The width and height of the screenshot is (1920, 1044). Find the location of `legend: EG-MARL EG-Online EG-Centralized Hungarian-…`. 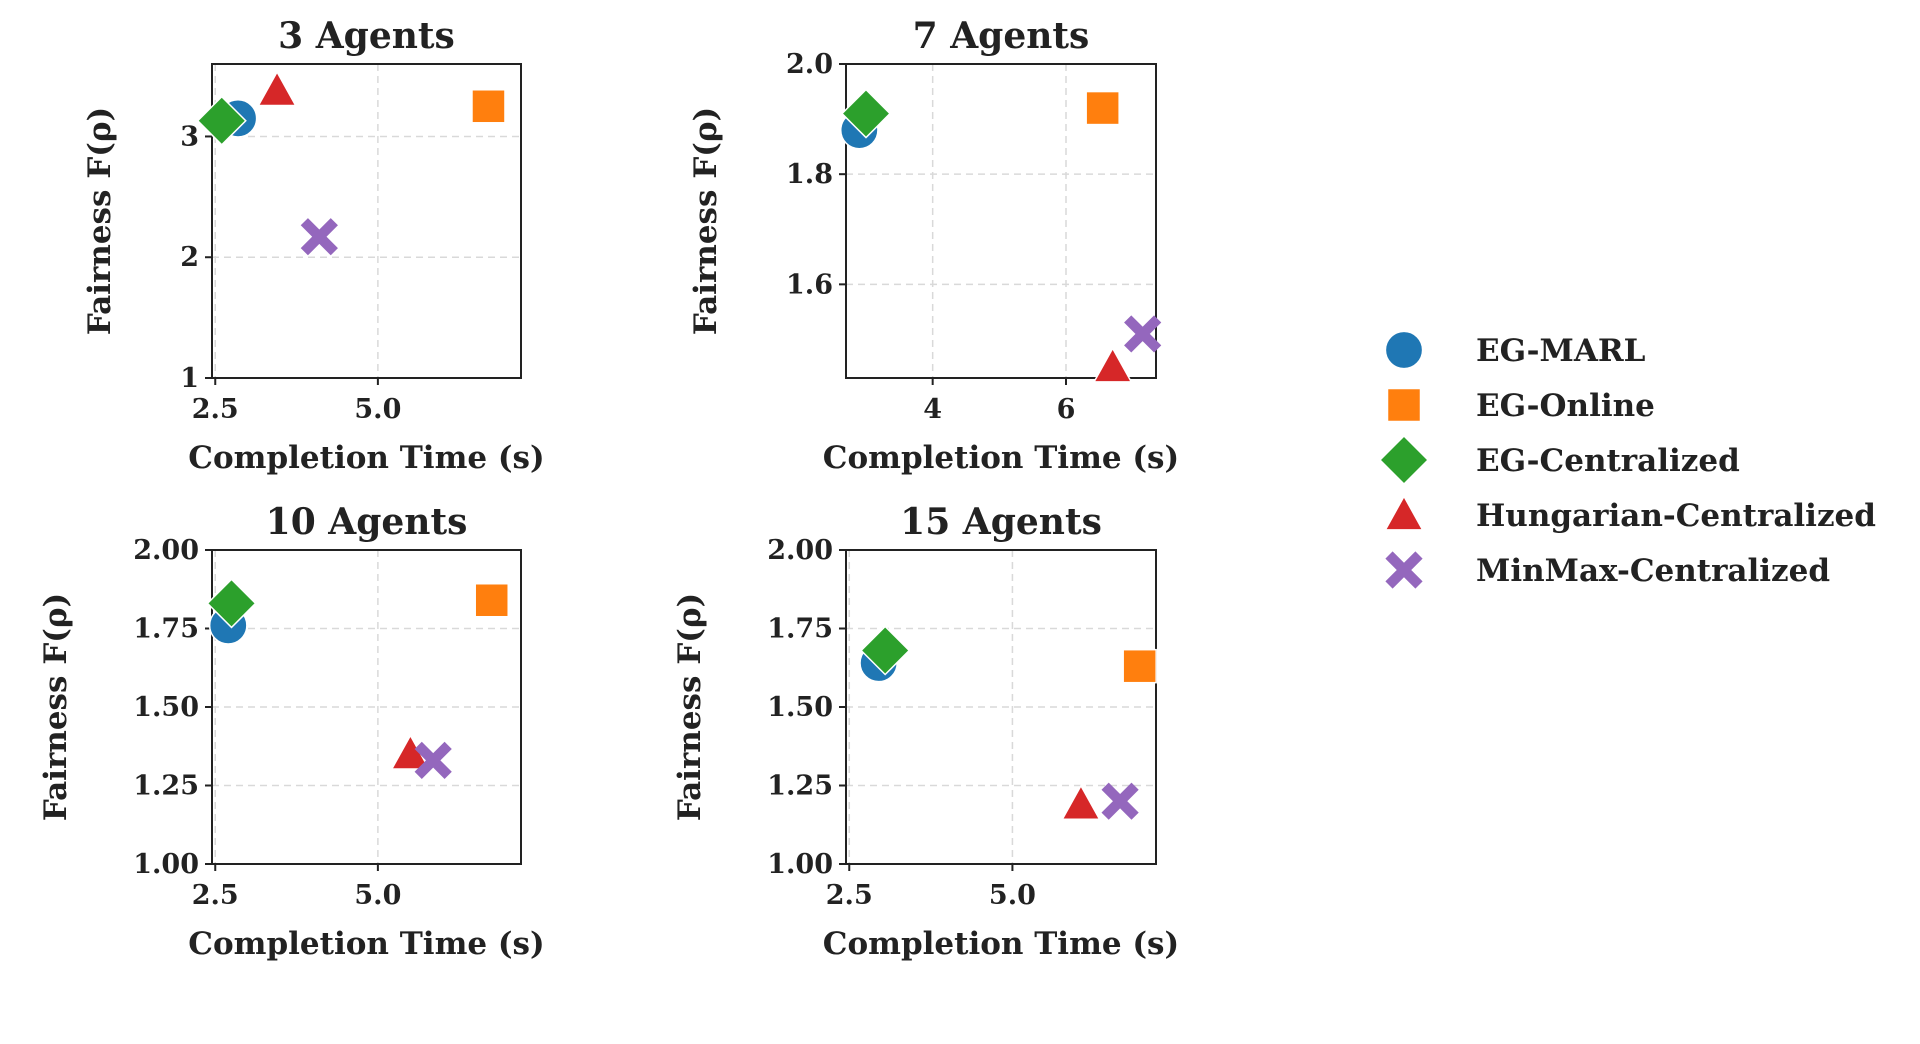

legend: EG-MARL EG-Online EG-Centralized Hungarian-… is located at coordinates (1627, 459).